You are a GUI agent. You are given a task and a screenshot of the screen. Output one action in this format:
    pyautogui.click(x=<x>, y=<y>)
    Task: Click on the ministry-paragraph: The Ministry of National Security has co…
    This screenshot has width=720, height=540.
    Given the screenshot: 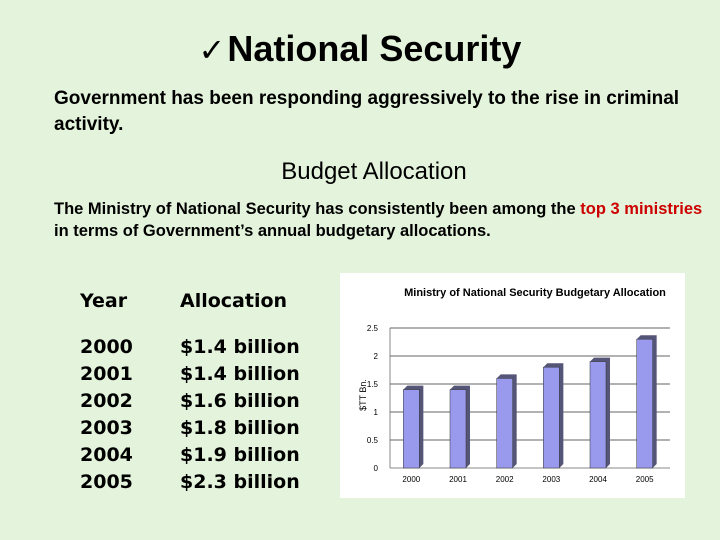 What is the action you would take?
    pyautogui.click(x=379, y=220)
    